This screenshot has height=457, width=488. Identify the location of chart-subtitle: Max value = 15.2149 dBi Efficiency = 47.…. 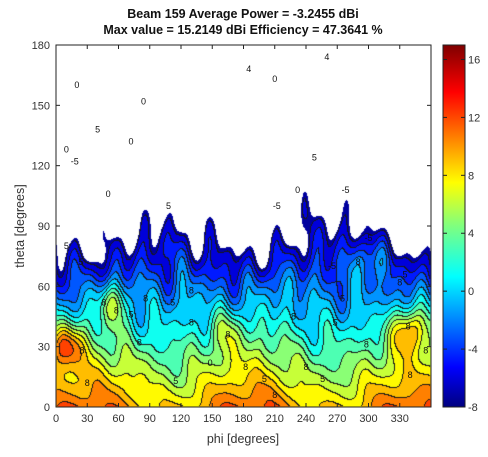
(242, 30).